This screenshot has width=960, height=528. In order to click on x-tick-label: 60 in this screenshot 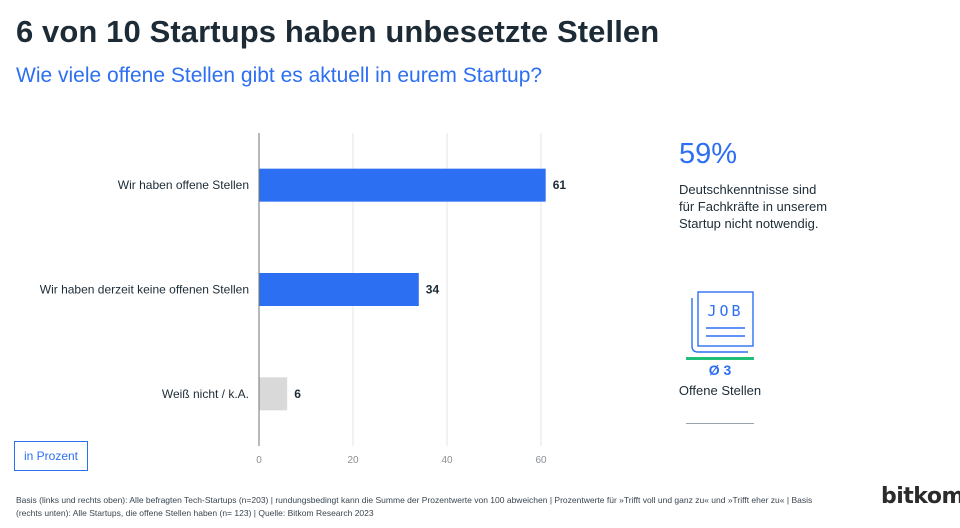, I will do `click(541, 460)`.